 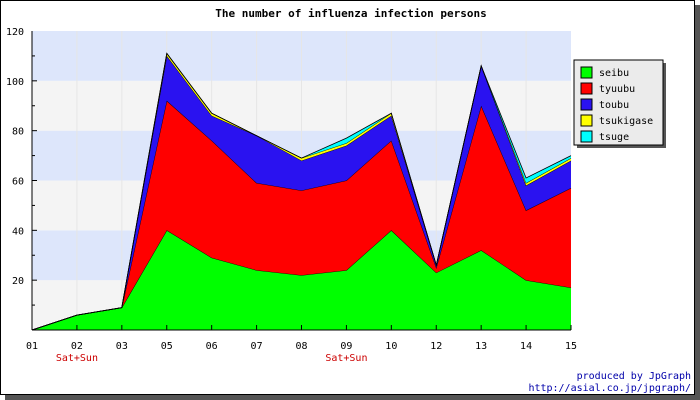 What do you see at coordinates (634, 376) in the screenshot?
I see `footer-credit: produced by JpGraph` at bounding box center [634, 376].